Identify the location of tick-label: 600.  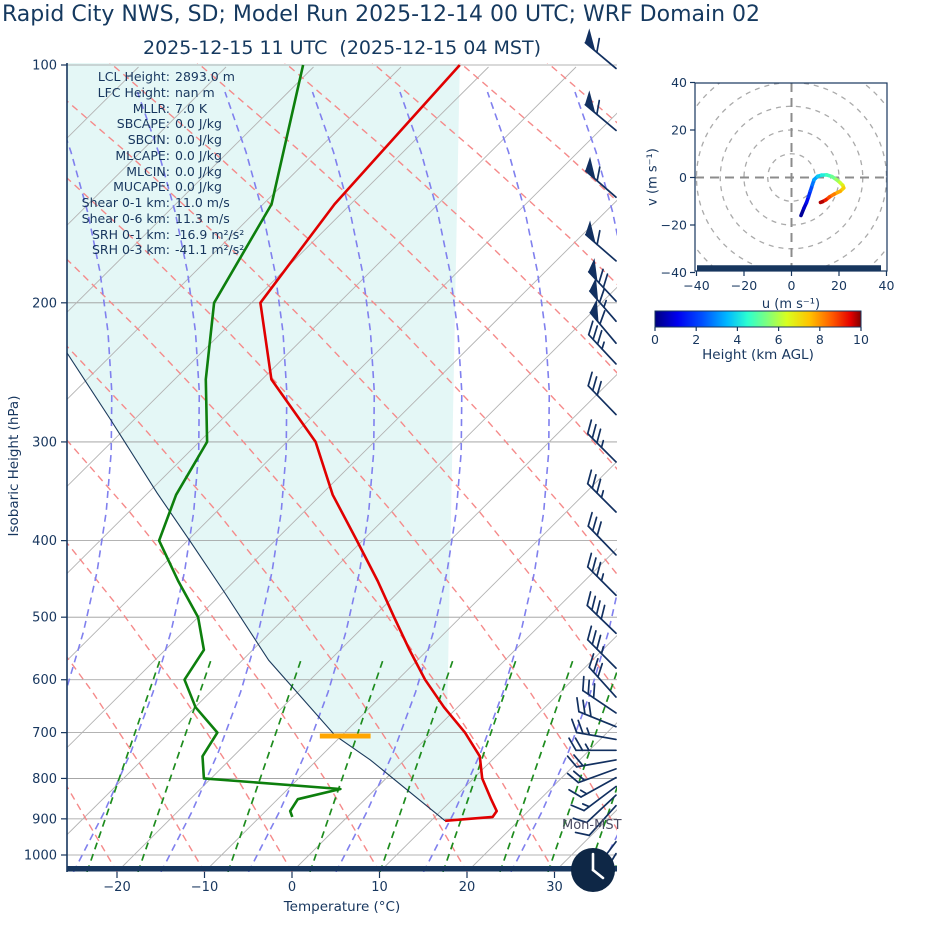
(44, 680).